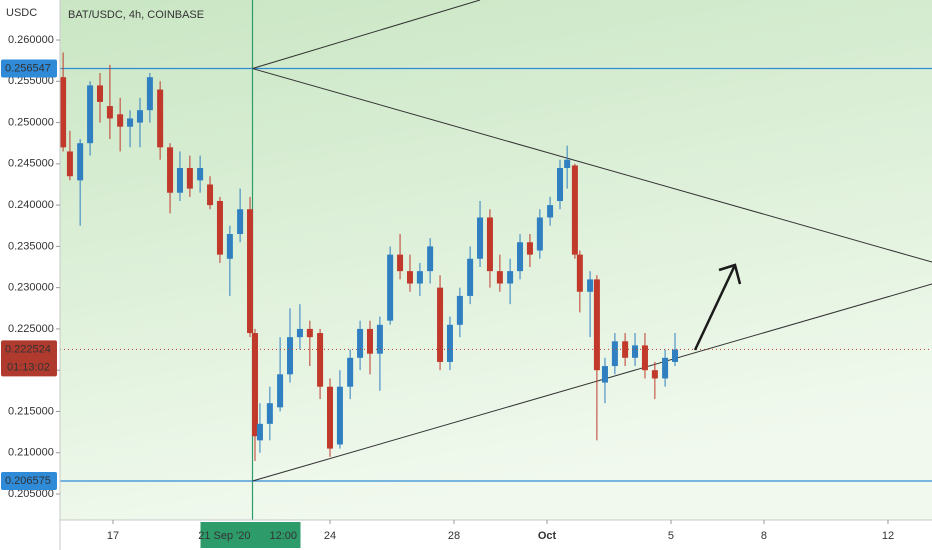 The image size is (932, 550). I want to click on crosshair-time: 12:00, so click(284, 536).